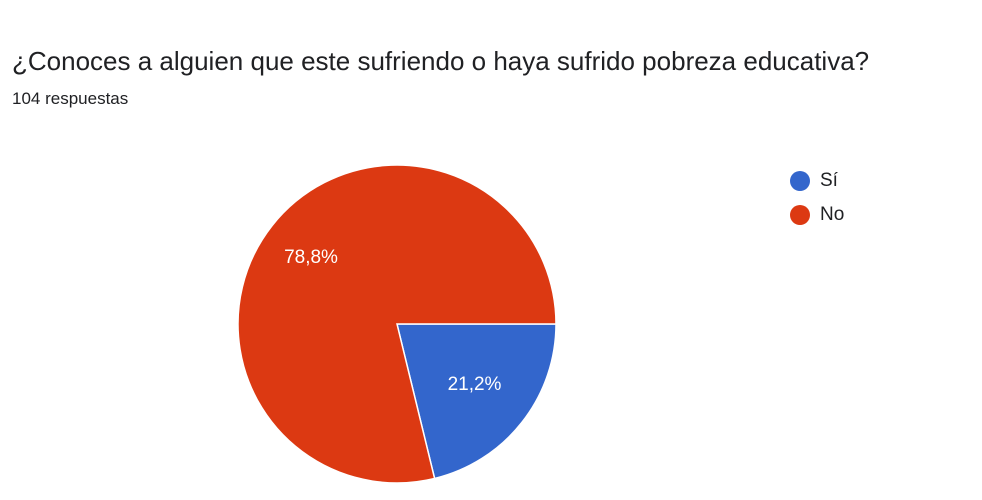 This screenshot has width=982, height=500. Describe the element at coordinates (800, 181) in the screenshot. I see `legend-swatch-si` at that location.